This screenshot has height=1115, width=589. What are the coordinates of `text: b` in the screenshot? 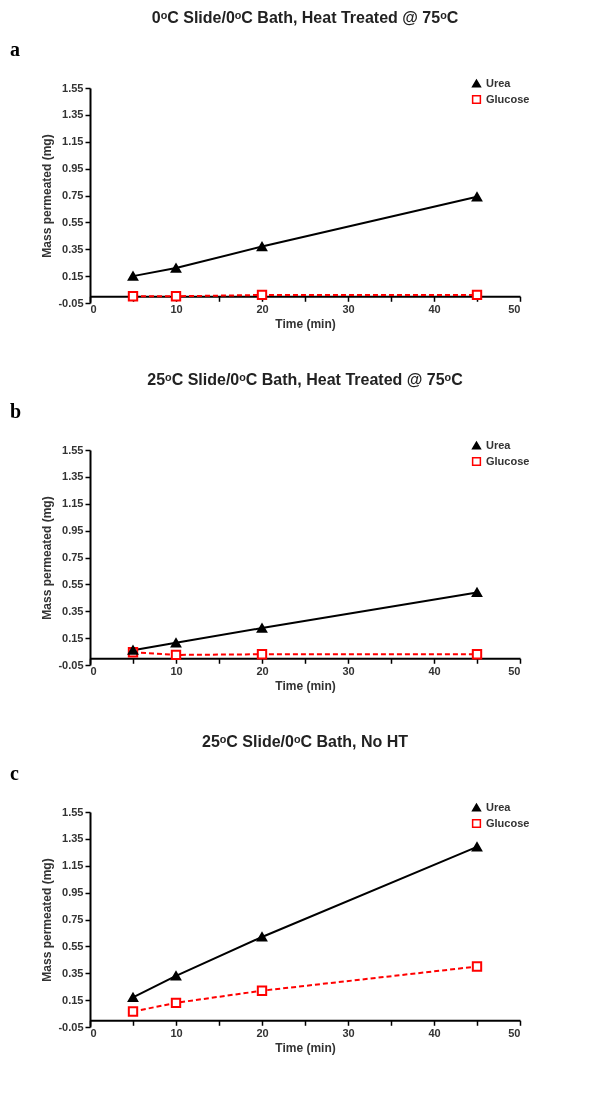 It's located at (16, 411).